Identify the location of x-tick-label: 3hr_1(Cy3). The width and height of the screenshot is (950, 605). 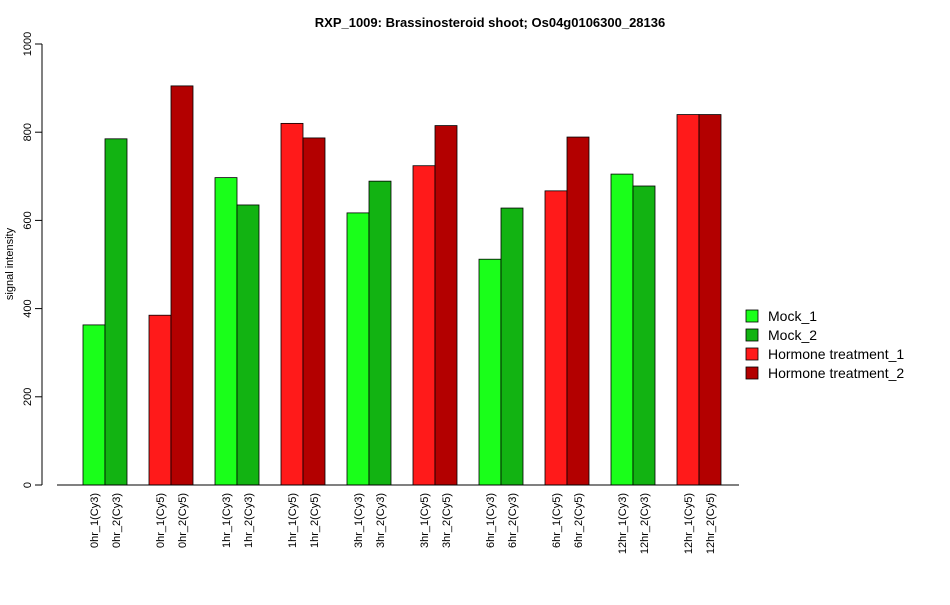
(359, 520).